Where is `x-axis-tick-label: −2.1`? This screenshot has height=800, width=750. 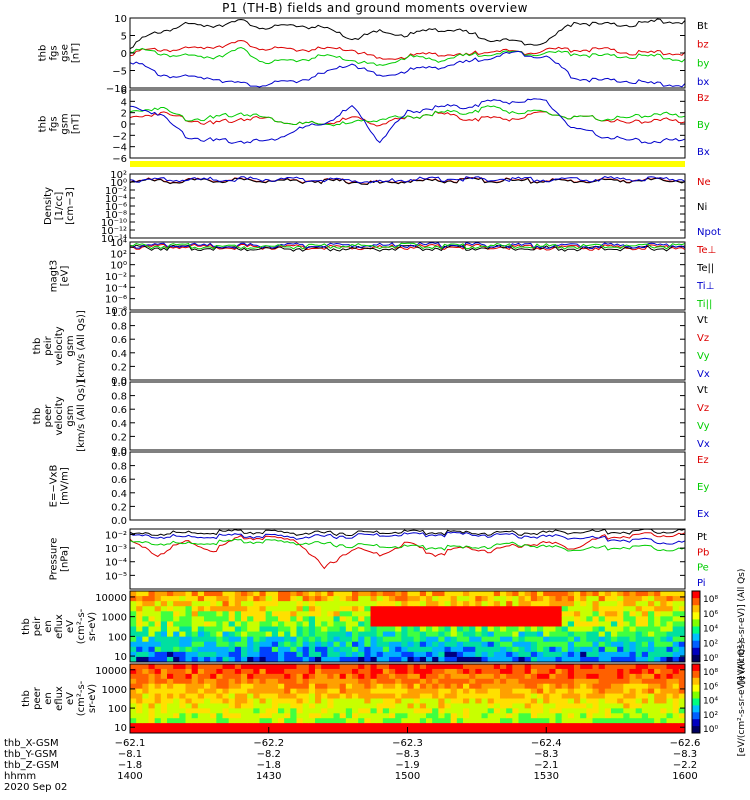 x-axis-tick-label: −2.1 is located at coordinates (546, 765).